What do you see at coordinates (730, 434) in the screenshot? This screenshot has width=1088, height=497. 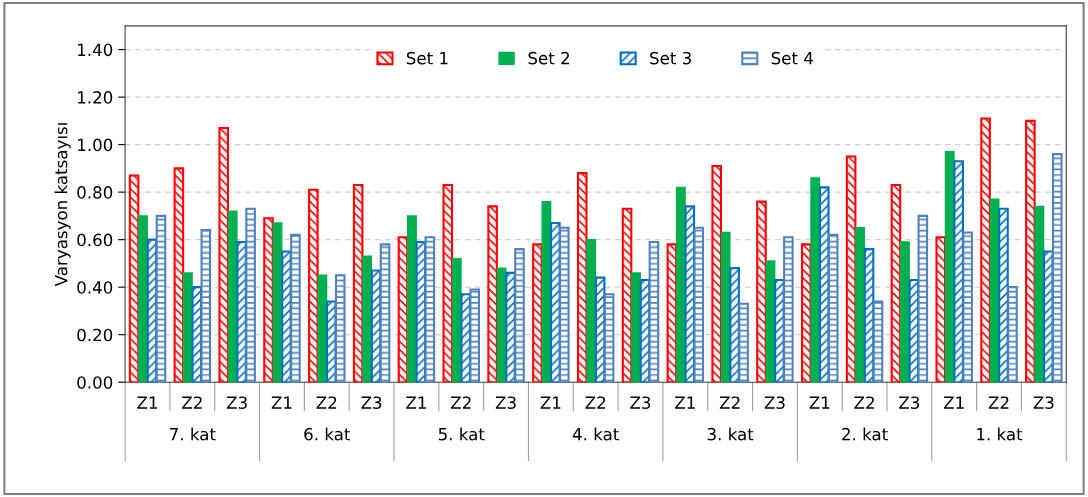 I see `text: 3. kat` at bounding box center [730, 434].